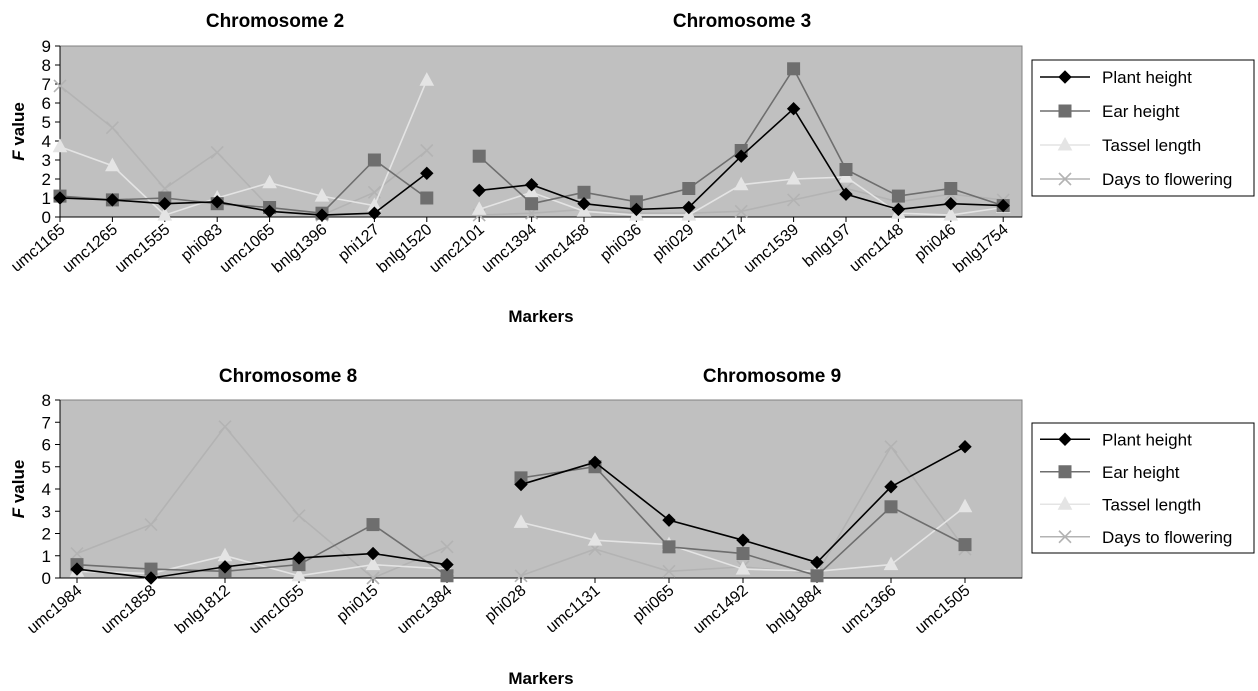 Image resolution: width=1258 pixels, height=691 pixels. What do you see at coordinates (46, 578) in the screenshot?
I see `y-tick-label: 0` at bounding box center [46, 578].